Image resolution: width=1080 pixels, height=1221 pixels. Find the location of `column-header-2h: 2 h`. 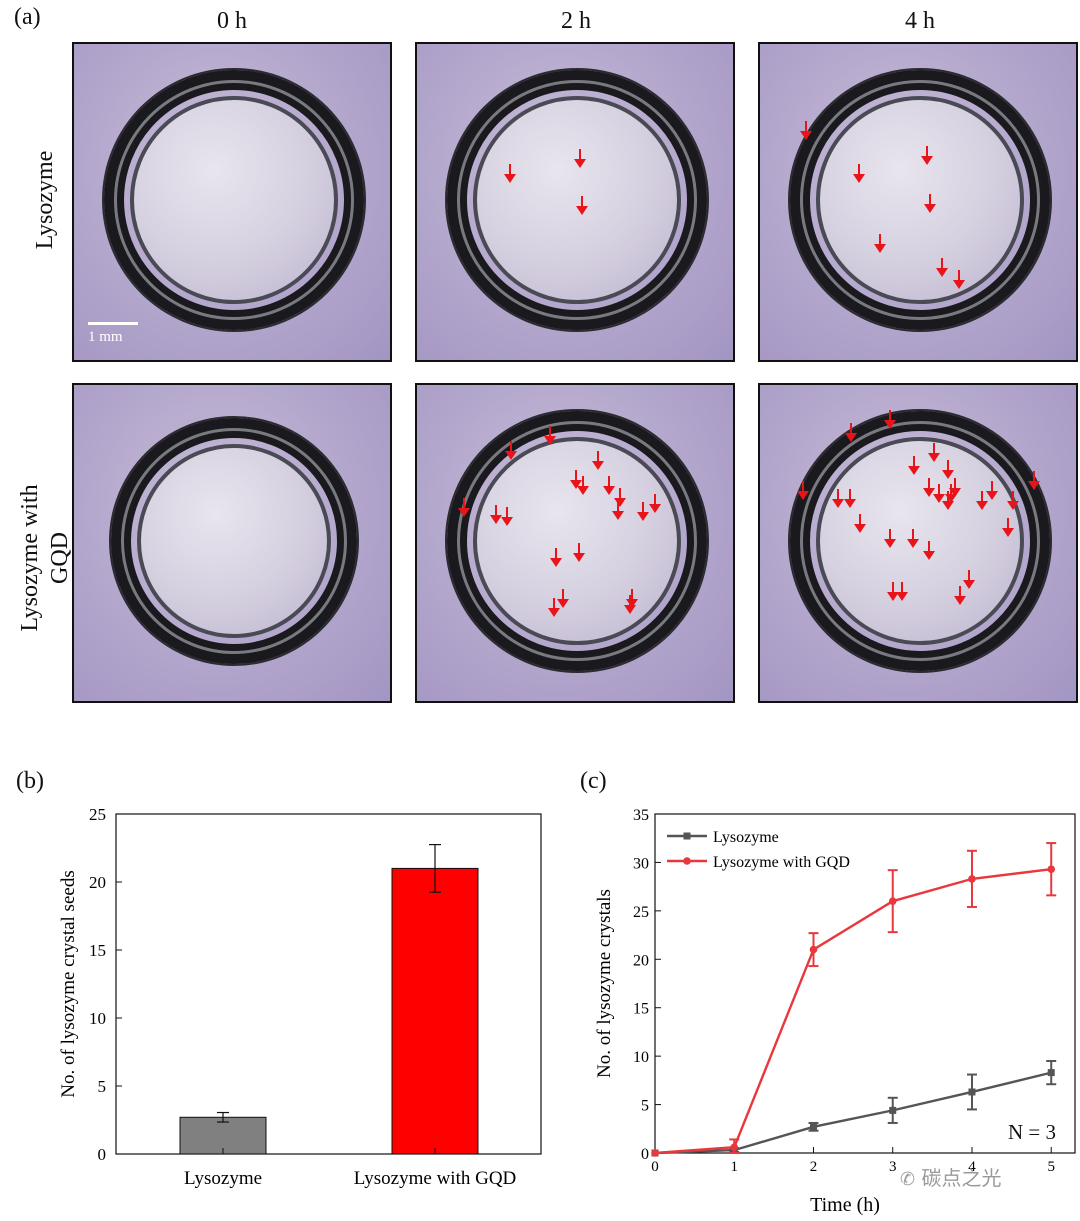

column-header-2h: 2 h is located at coordinates (576, 21).